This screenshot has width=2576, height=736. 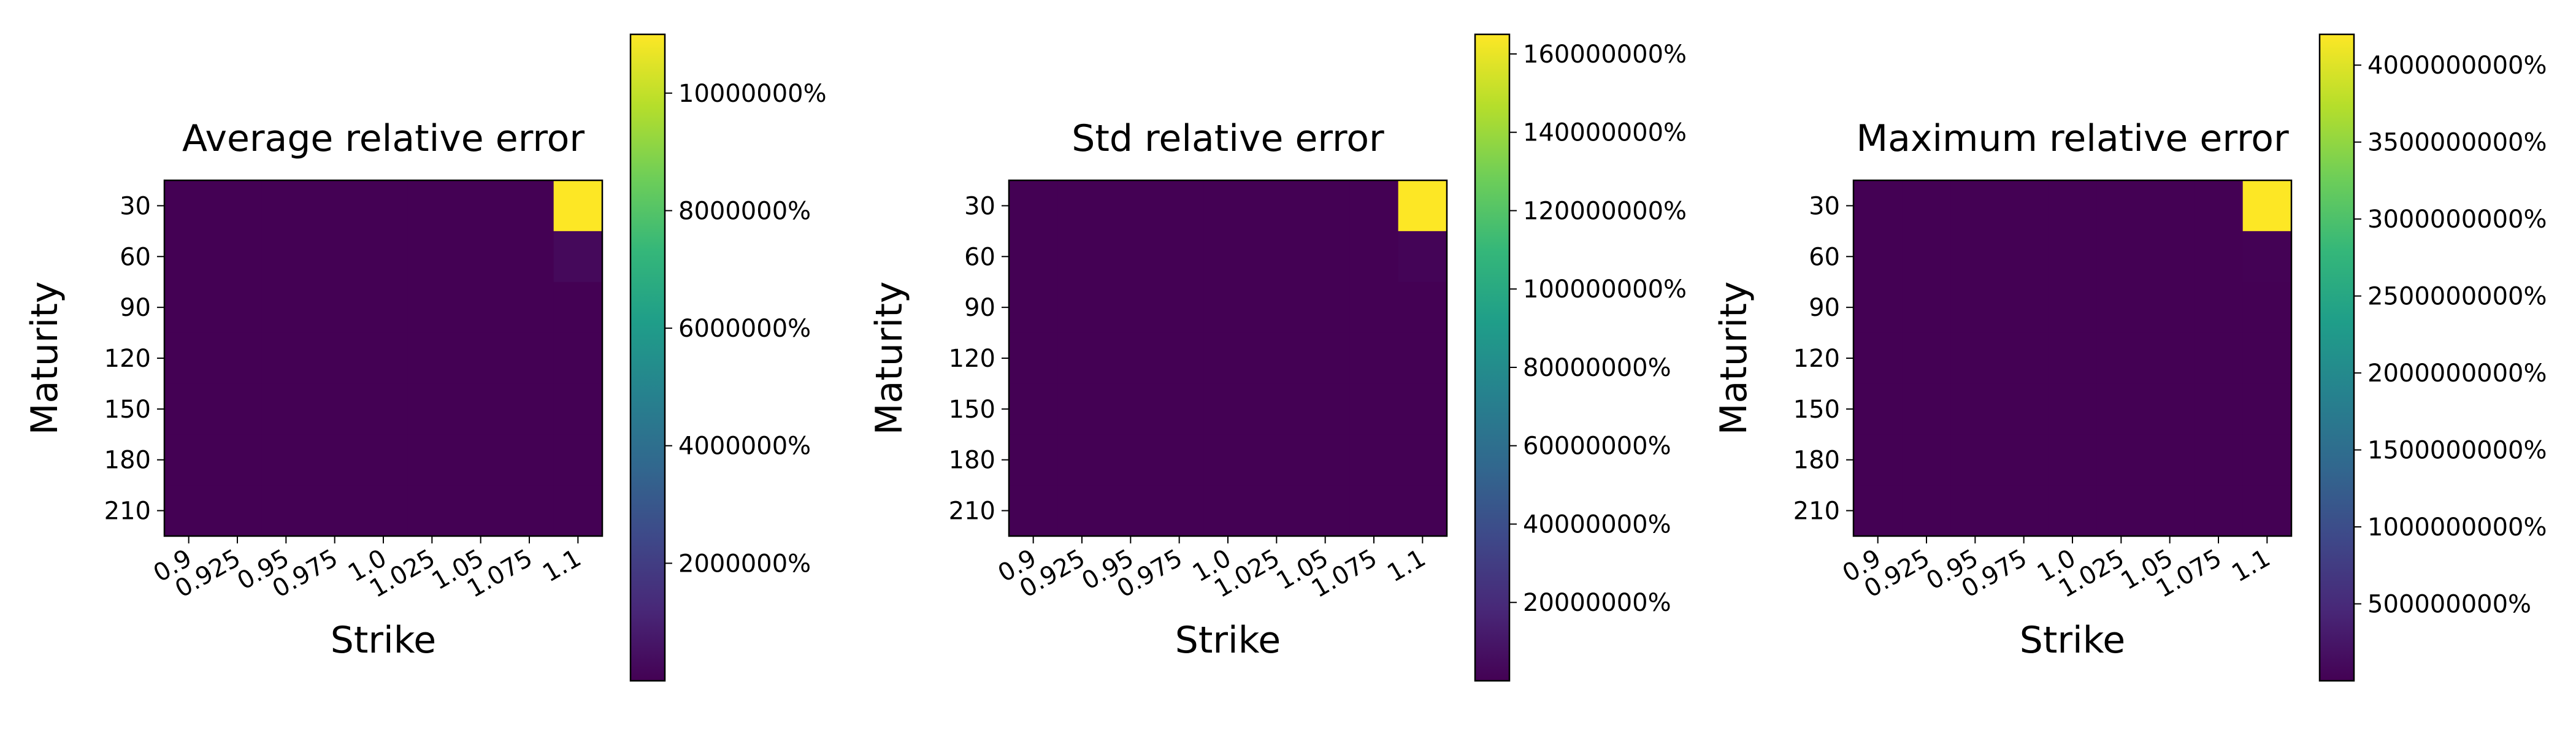 I want to click on colorbar-tick-label: 20000000%, so click(x=1597, y=603).